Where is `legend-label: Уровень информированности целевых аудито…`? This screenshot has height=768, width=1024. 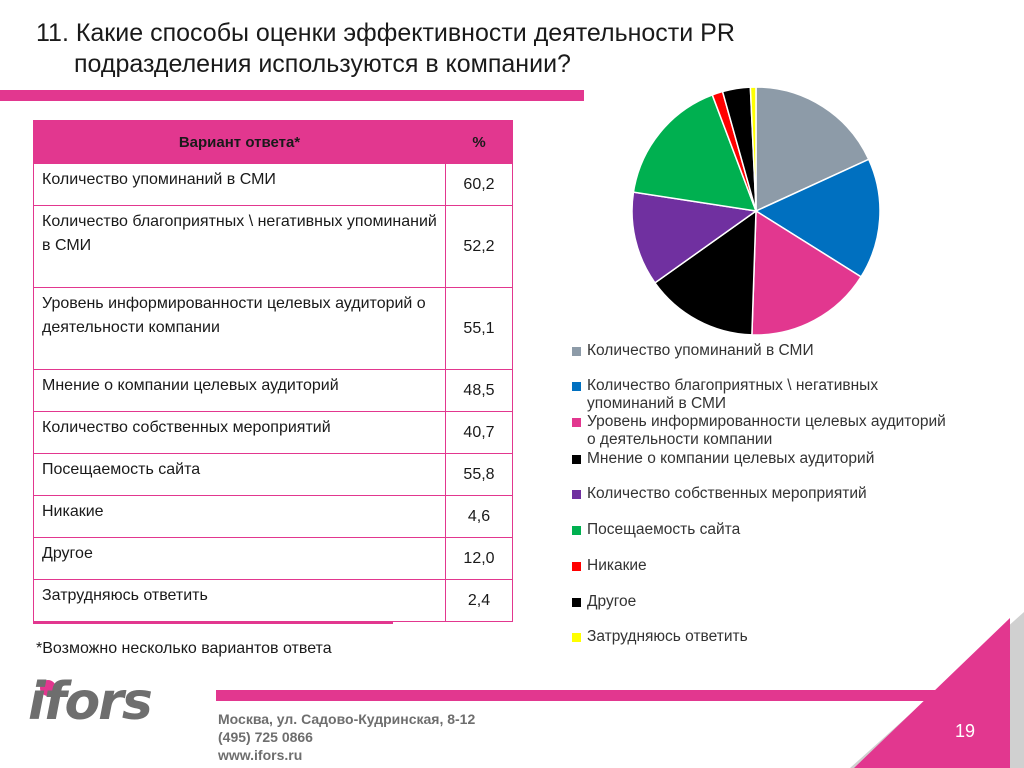
legend-label: Уровень информированности целевых аудито… is located at coordinates (766, 430).